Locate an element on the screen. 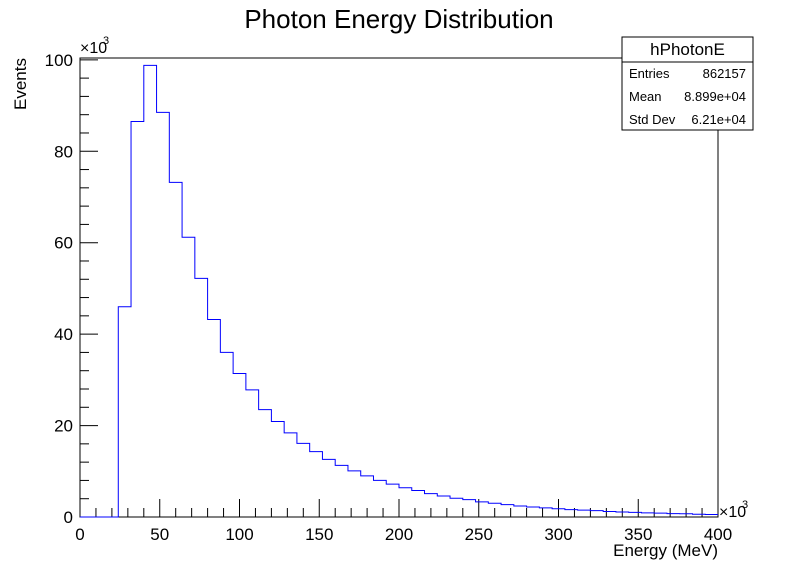 The height and width of the screenshot is (576, 798). y-tick-label: 80 is located at coordinates (63, 151).